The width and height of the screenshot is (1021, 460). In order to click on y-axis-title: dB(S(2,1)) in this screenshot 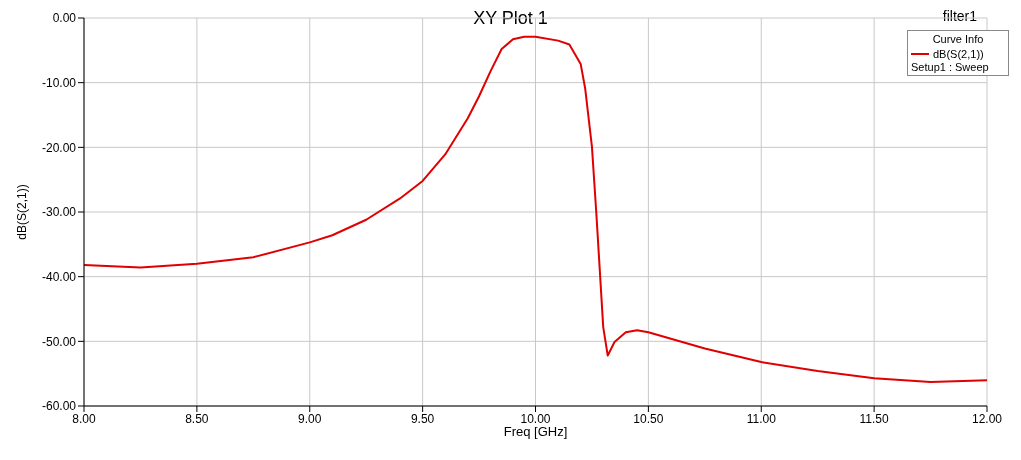, I will do `click(22, 212)`.